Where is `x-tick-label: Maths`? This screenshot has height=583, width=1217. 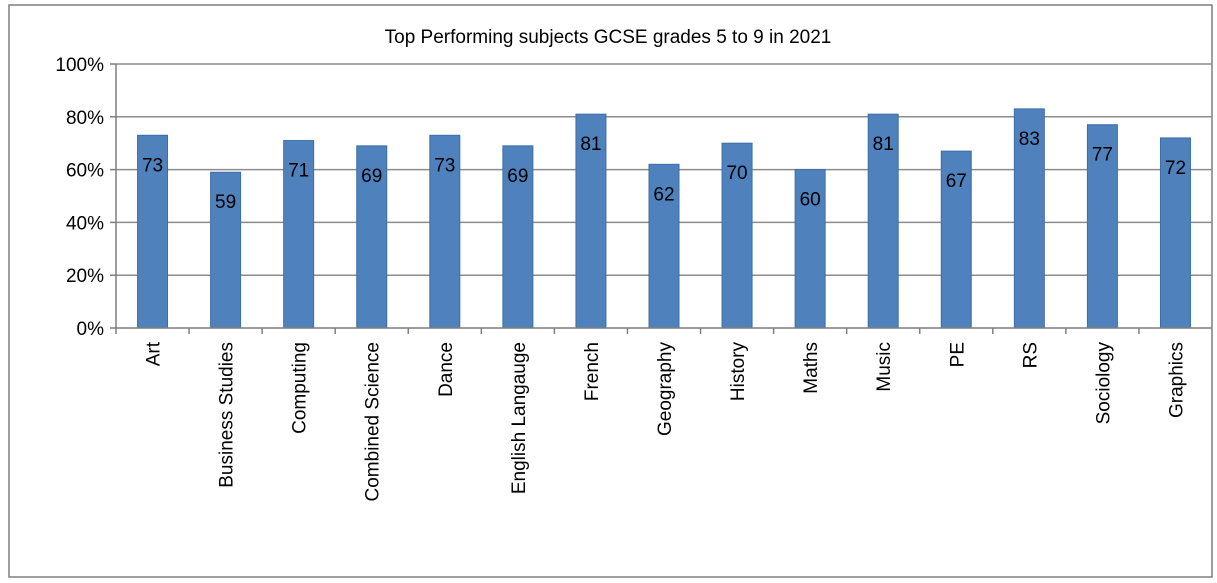
x-tick-label: Maths is located at coordinates (811, 368).